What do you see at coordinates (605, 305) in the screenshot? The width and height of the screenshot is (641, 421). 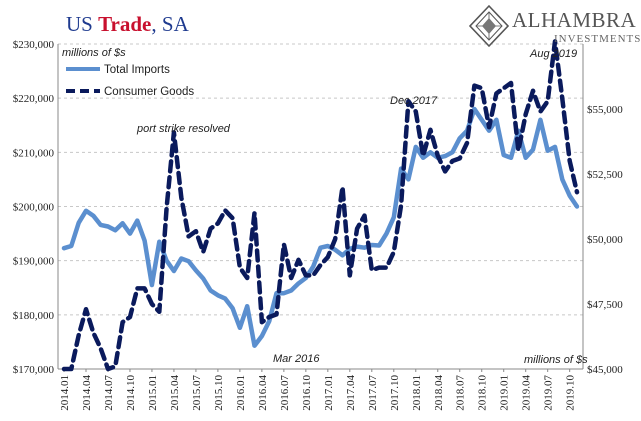 I see `right-tick-label: $47,500` at bounding box center [605, 305].